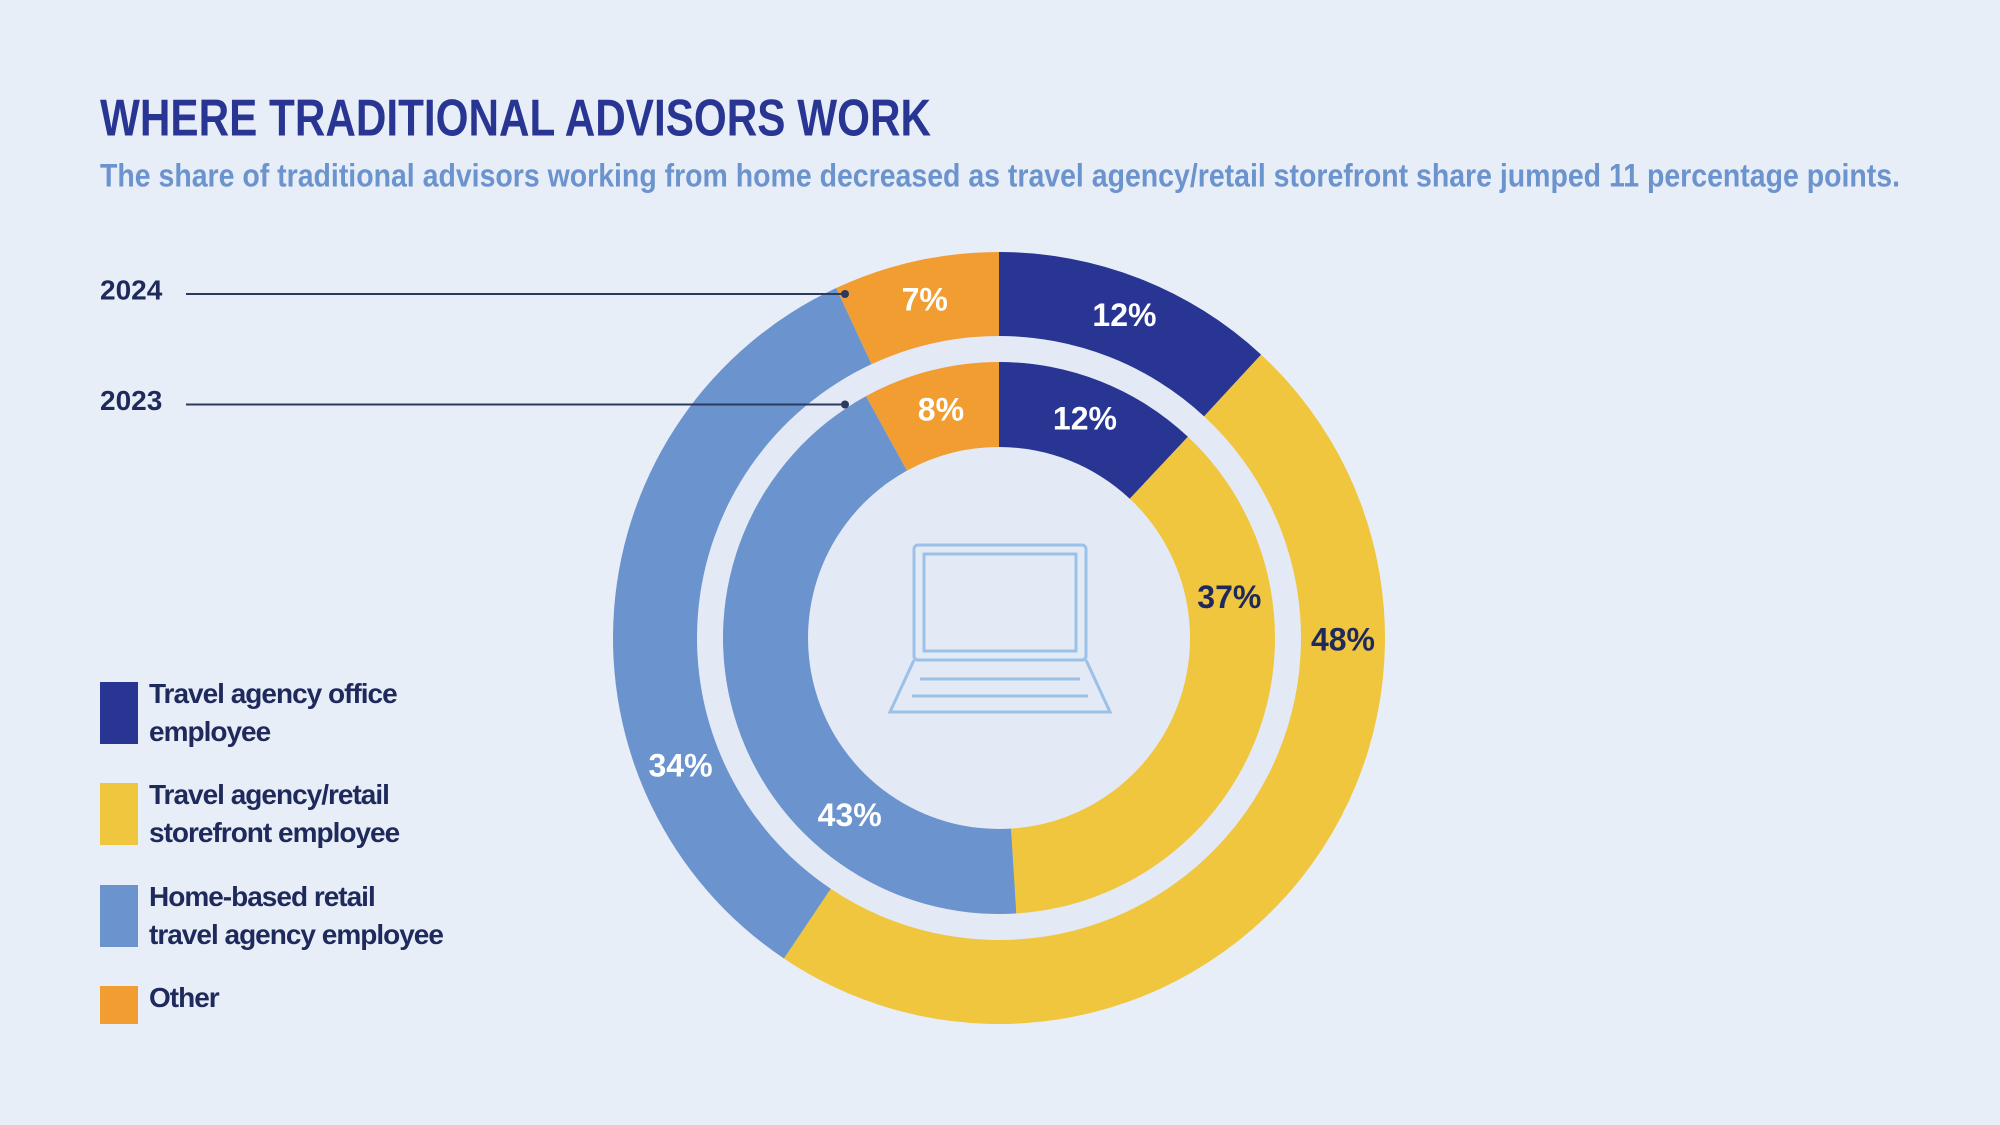  What do you see at coordinates (1343, 640) in the screenshot?
I see `data-label: 48%` at bounding box center [1343, 640].